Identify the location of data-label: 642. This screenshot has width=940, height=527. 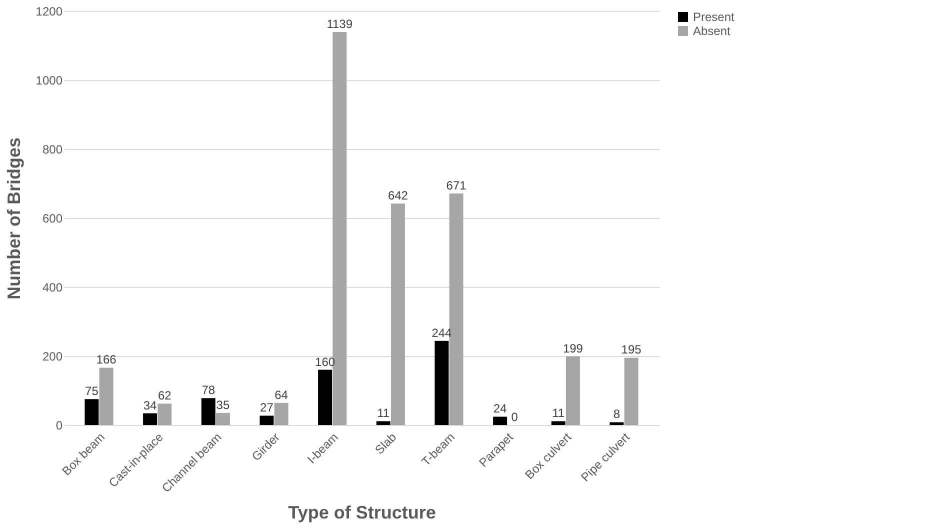
(398, 195).